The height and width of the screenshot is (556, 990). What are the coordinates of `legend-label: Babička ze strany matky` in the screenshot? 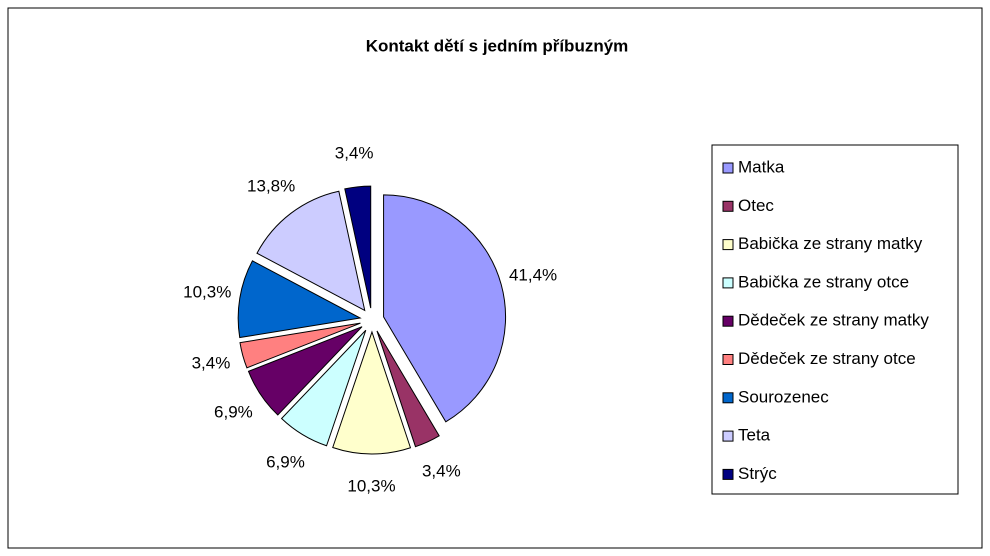 It's located at (830, 243).